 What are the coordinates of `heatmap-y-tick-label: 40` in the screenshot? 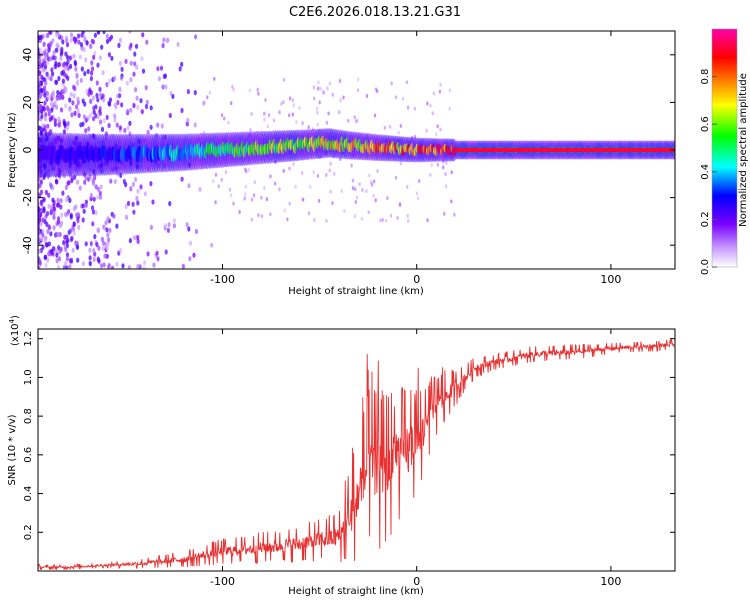 It's located at (27, 55).